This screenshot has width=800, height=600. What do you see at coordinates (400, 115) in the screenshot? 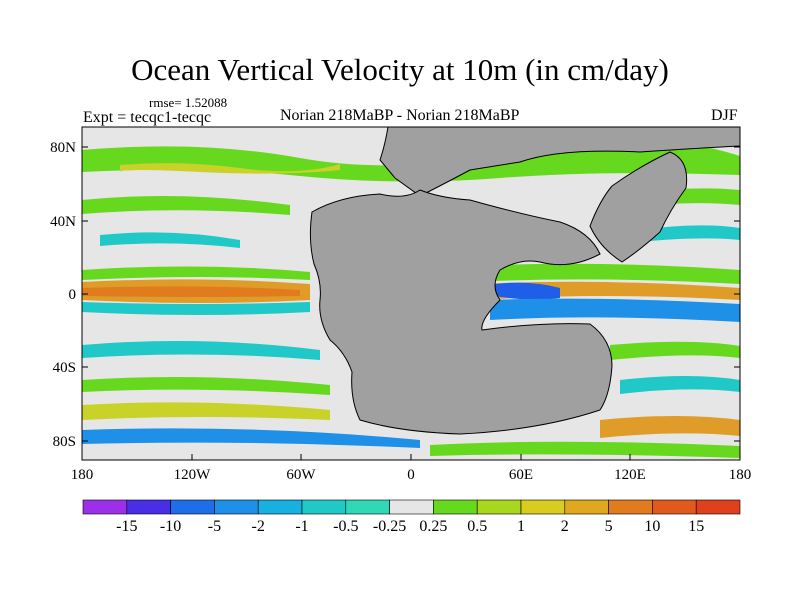
I see `subtitle-label: Norian 218MaBP - Norian 218MaBP` at bounding box center [400, 115].